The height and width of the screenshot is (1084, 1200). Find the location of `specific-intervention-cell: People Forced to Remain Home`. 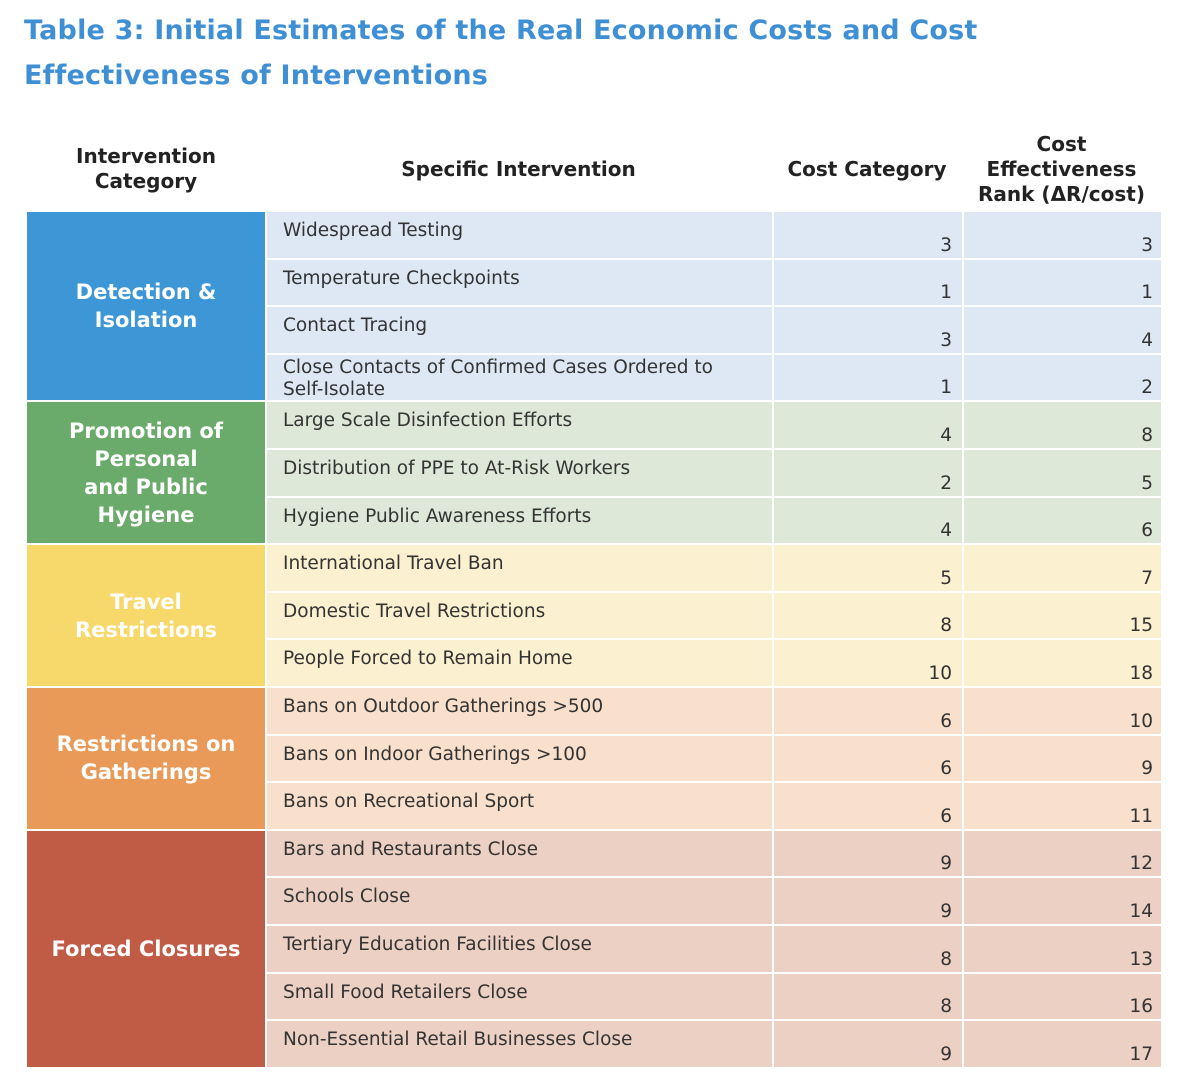

specific-intervention-cell: People Forced to Remain Home is located at coordinates (518, 662).